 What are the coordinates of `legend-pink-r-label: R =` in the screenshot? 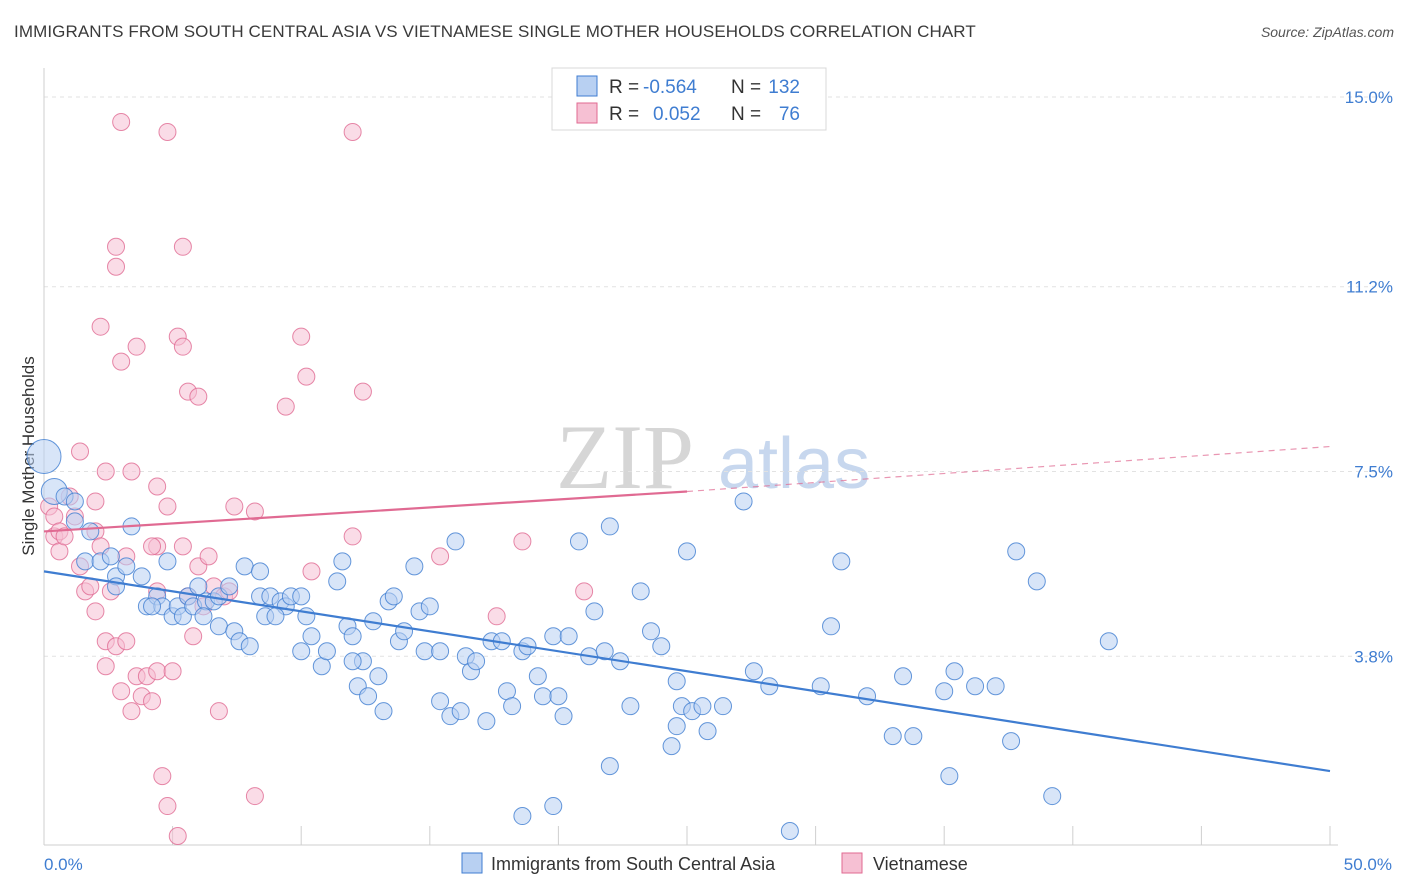 It's located at (624, 114).